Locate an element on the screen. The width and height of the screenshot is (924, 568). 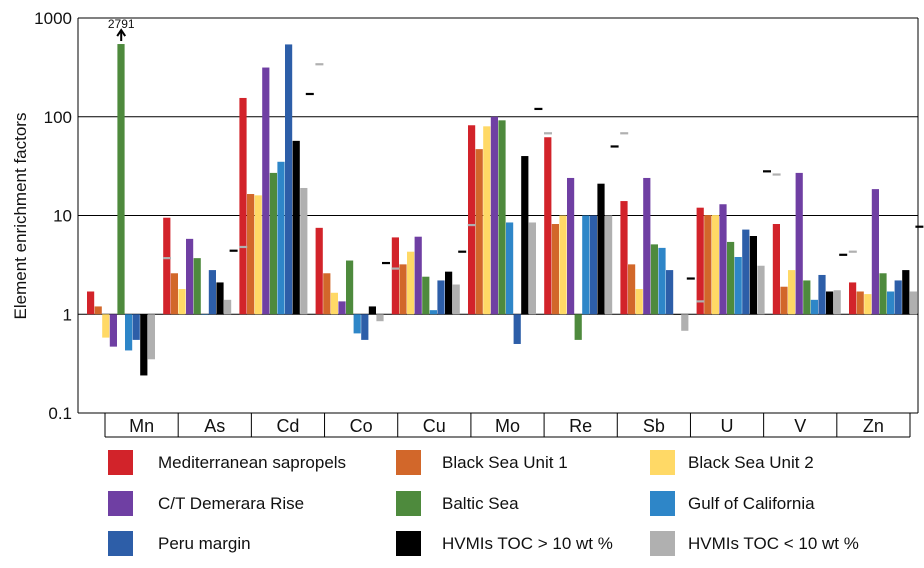
category-label-Cd: Cd is located at coordinates (287, 426).